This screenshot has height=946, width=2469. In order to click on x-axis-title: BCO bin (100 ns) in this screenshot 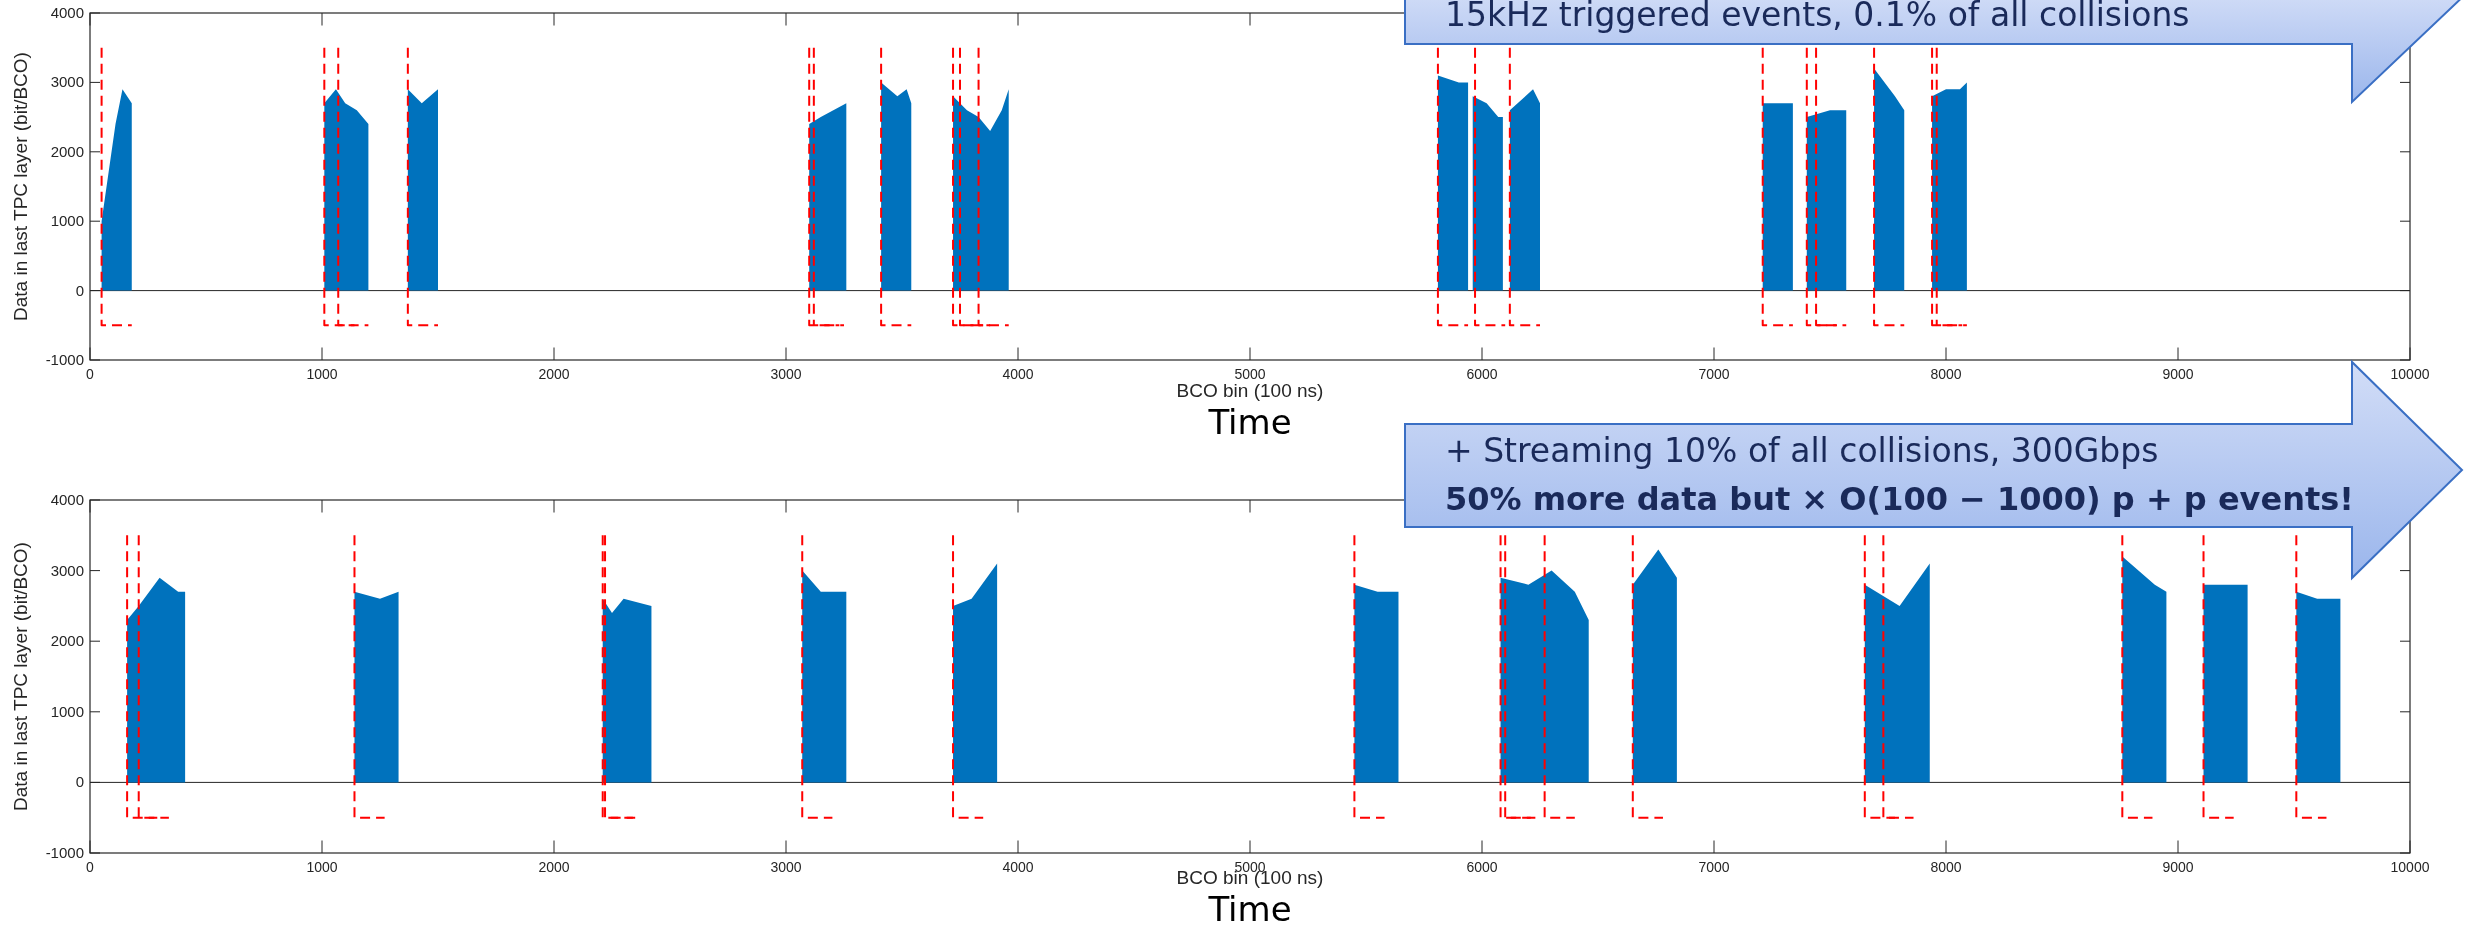, I will do `click(1250, 390)`.